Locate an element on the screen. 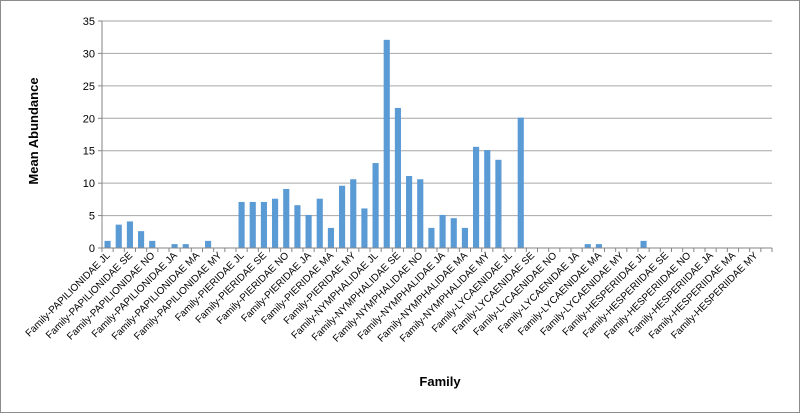 The width and height of the screenshot is (800, 413). y-tick-label: 5 is located at coordinates (92, 217).